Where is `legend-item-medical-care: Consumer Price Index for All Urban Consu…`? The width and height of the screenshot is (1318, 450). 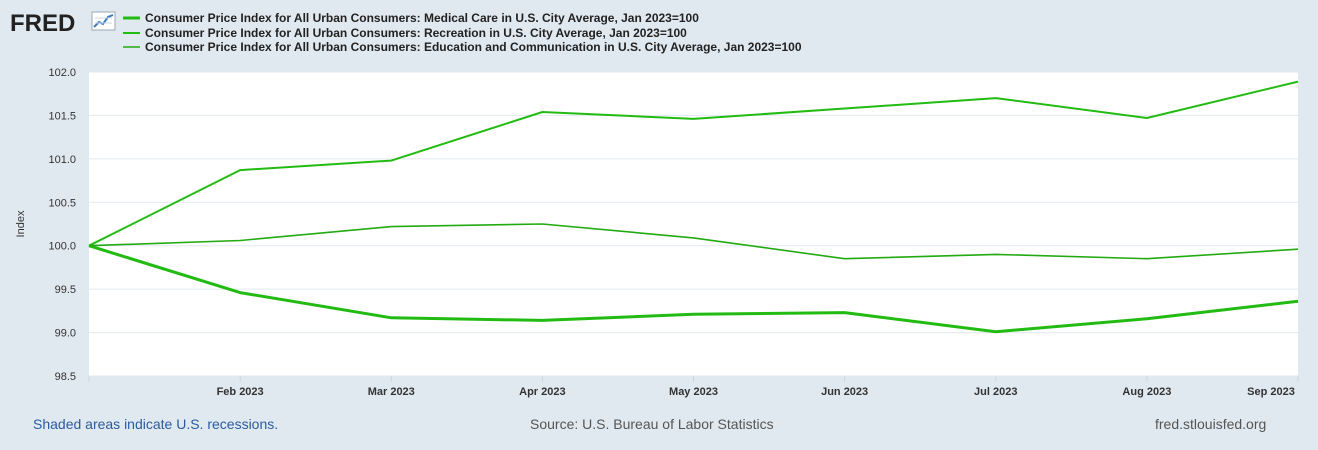 legend-item-medical-care: Consumer Price Index for All Urban Consu… is located at coordinates (411, 18).